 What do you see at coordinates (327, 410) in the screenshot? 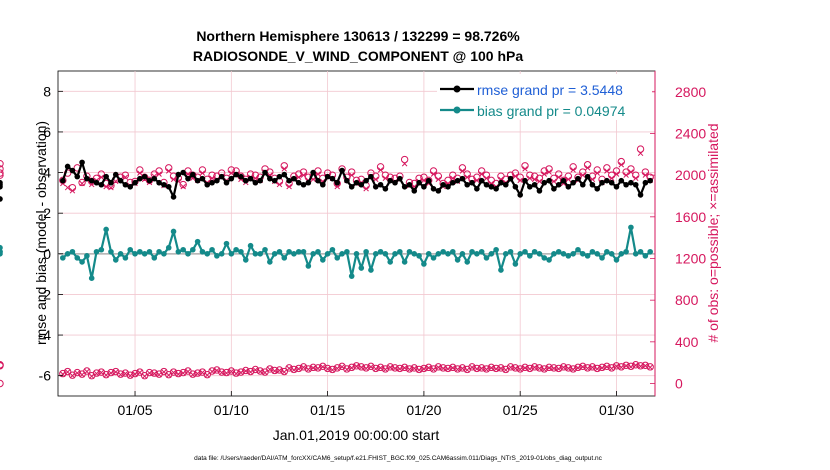
I see `x-tick-label: 01/15` at bounding box center [327, 410].